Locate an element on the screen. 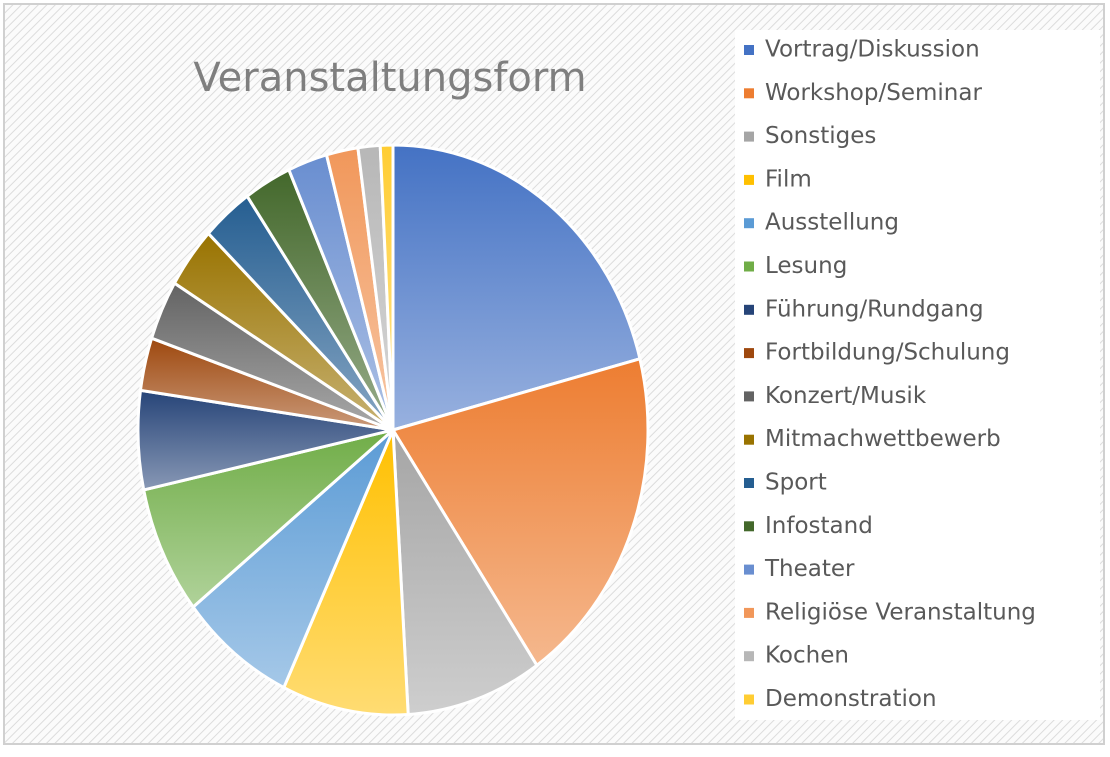 This screenshot has width=1110, height=757. legend-label: Ausstellung is located at coordinates (832, 223).